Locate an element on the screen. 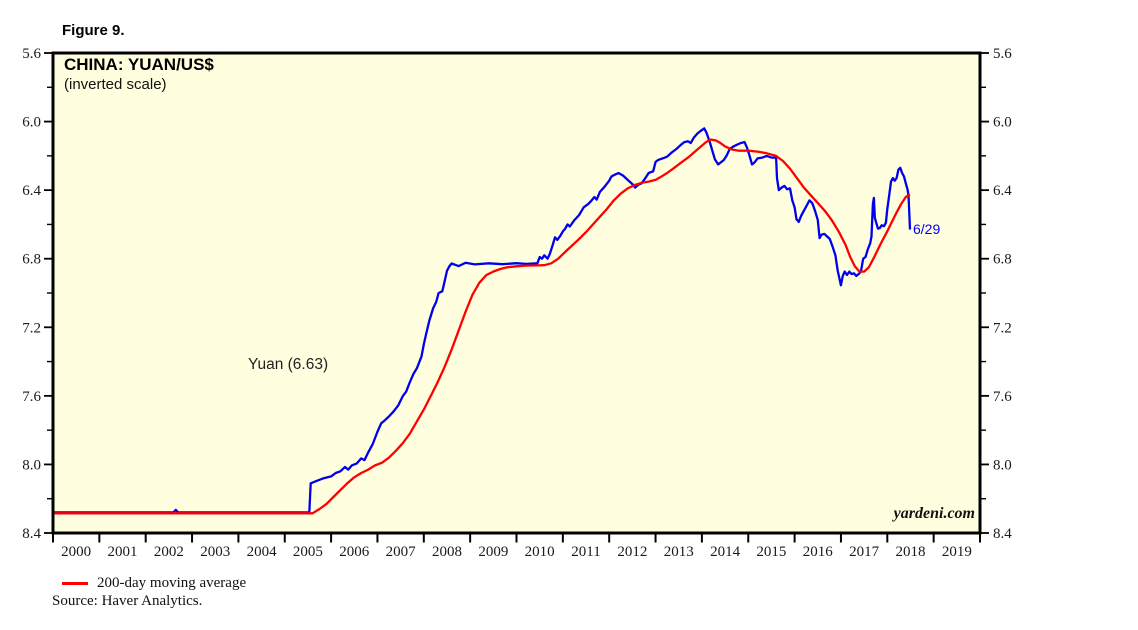 This screenshot has width=1138, height=630. x-axis-year-label: 2010 is located at coordinates (540, 552).